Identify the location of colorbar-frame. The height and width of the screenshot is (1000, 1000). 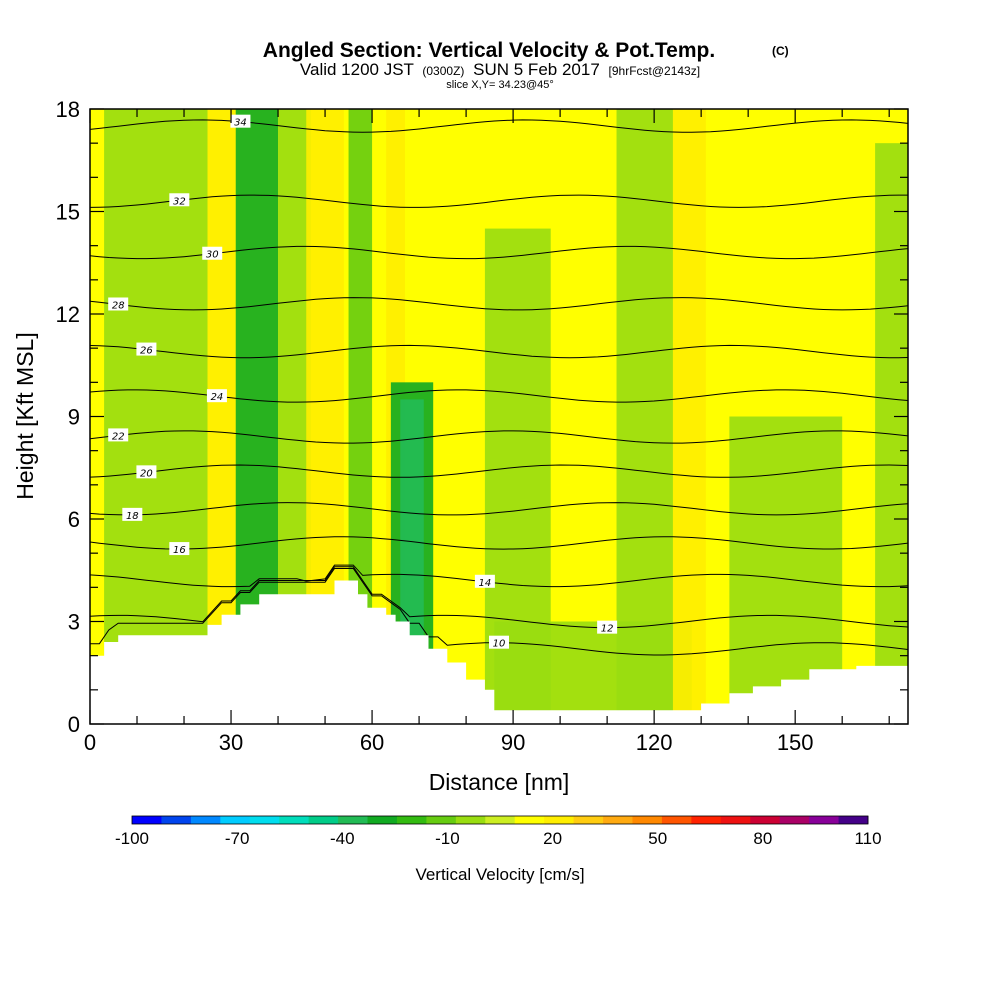
(500, 820).